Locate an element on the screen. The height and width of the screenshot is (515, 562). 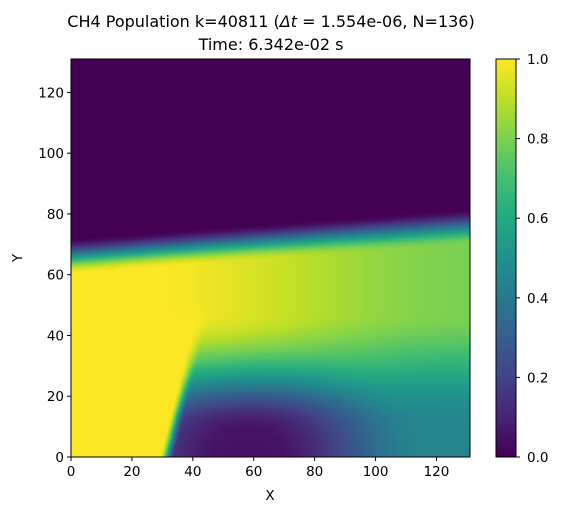
x-tick-label: 80 is located at coordinates (314, 472).